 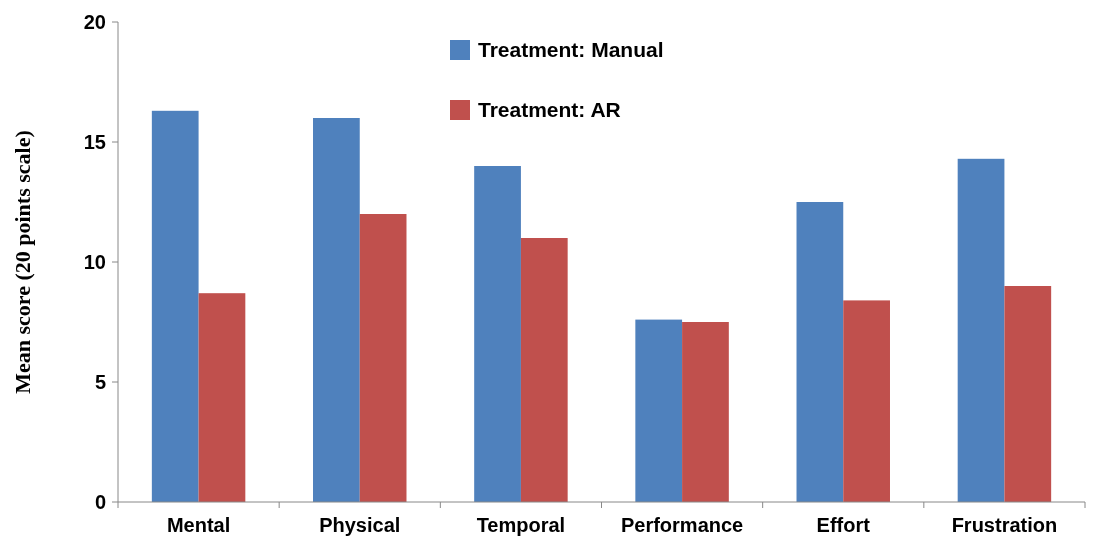 What do you see at coordinates (94, 142) in the screenshot?
I see `y-tick-label: 15` at bounding box center [94, 142].